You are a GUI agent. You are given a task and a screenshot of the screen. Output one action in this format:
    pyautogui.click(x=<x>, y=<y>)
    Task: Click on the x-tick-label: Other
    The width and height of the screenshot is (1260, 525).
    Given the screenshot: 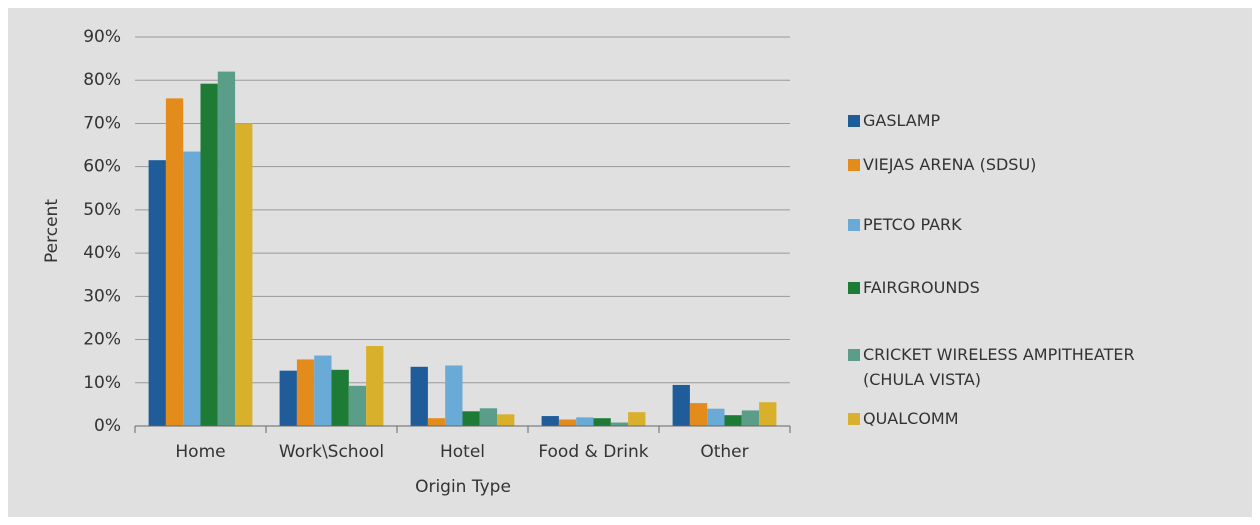 What is the action you would take?
    pyautogui.click(x=724, y=452)
    